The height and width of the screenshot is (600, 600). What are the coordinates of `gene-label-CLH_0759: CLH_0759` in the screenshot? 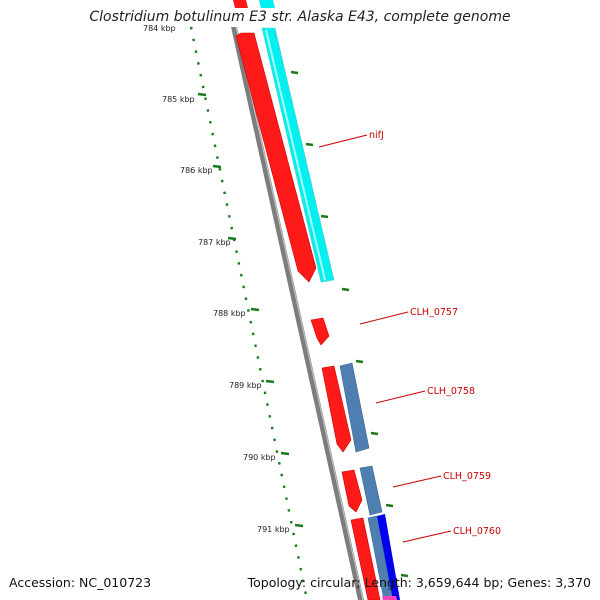 It's located at (467, 476).